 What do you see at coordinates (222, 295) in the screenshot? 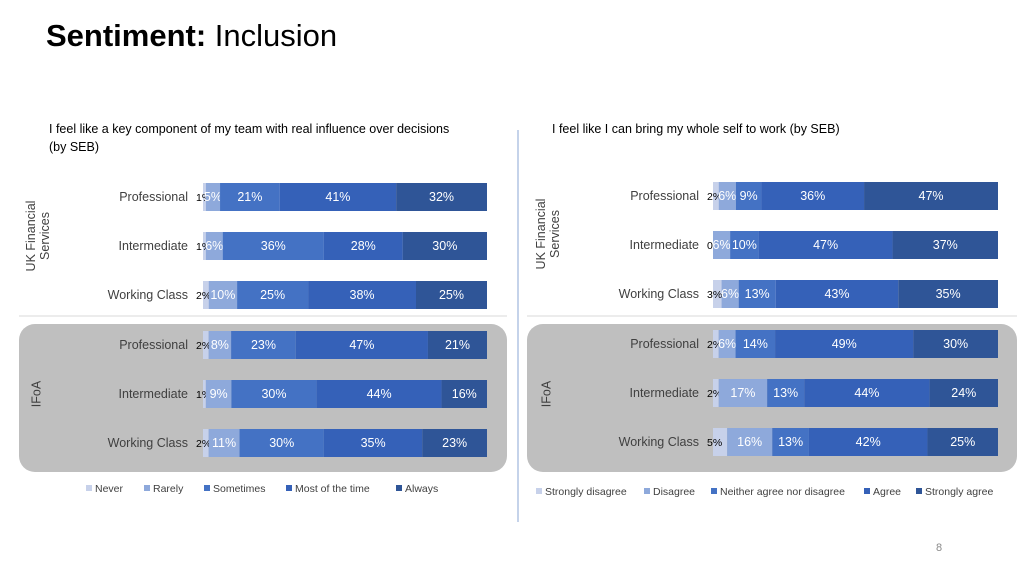
I see `left-uk-financial-services-working-class-label-rarely: 10%` at bounding box center [222, 295].